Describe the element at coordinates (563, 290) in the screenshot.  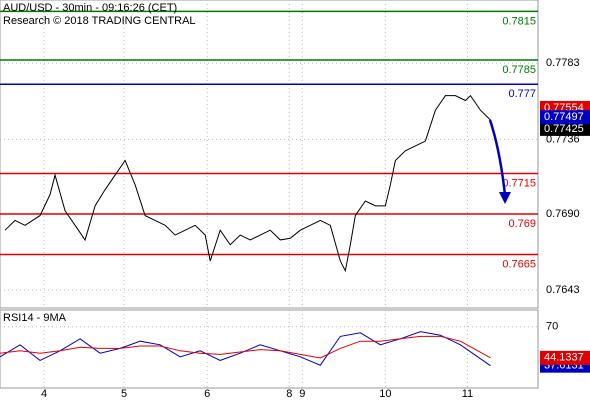
I see `y-tick-label: 0.7643` at that location.